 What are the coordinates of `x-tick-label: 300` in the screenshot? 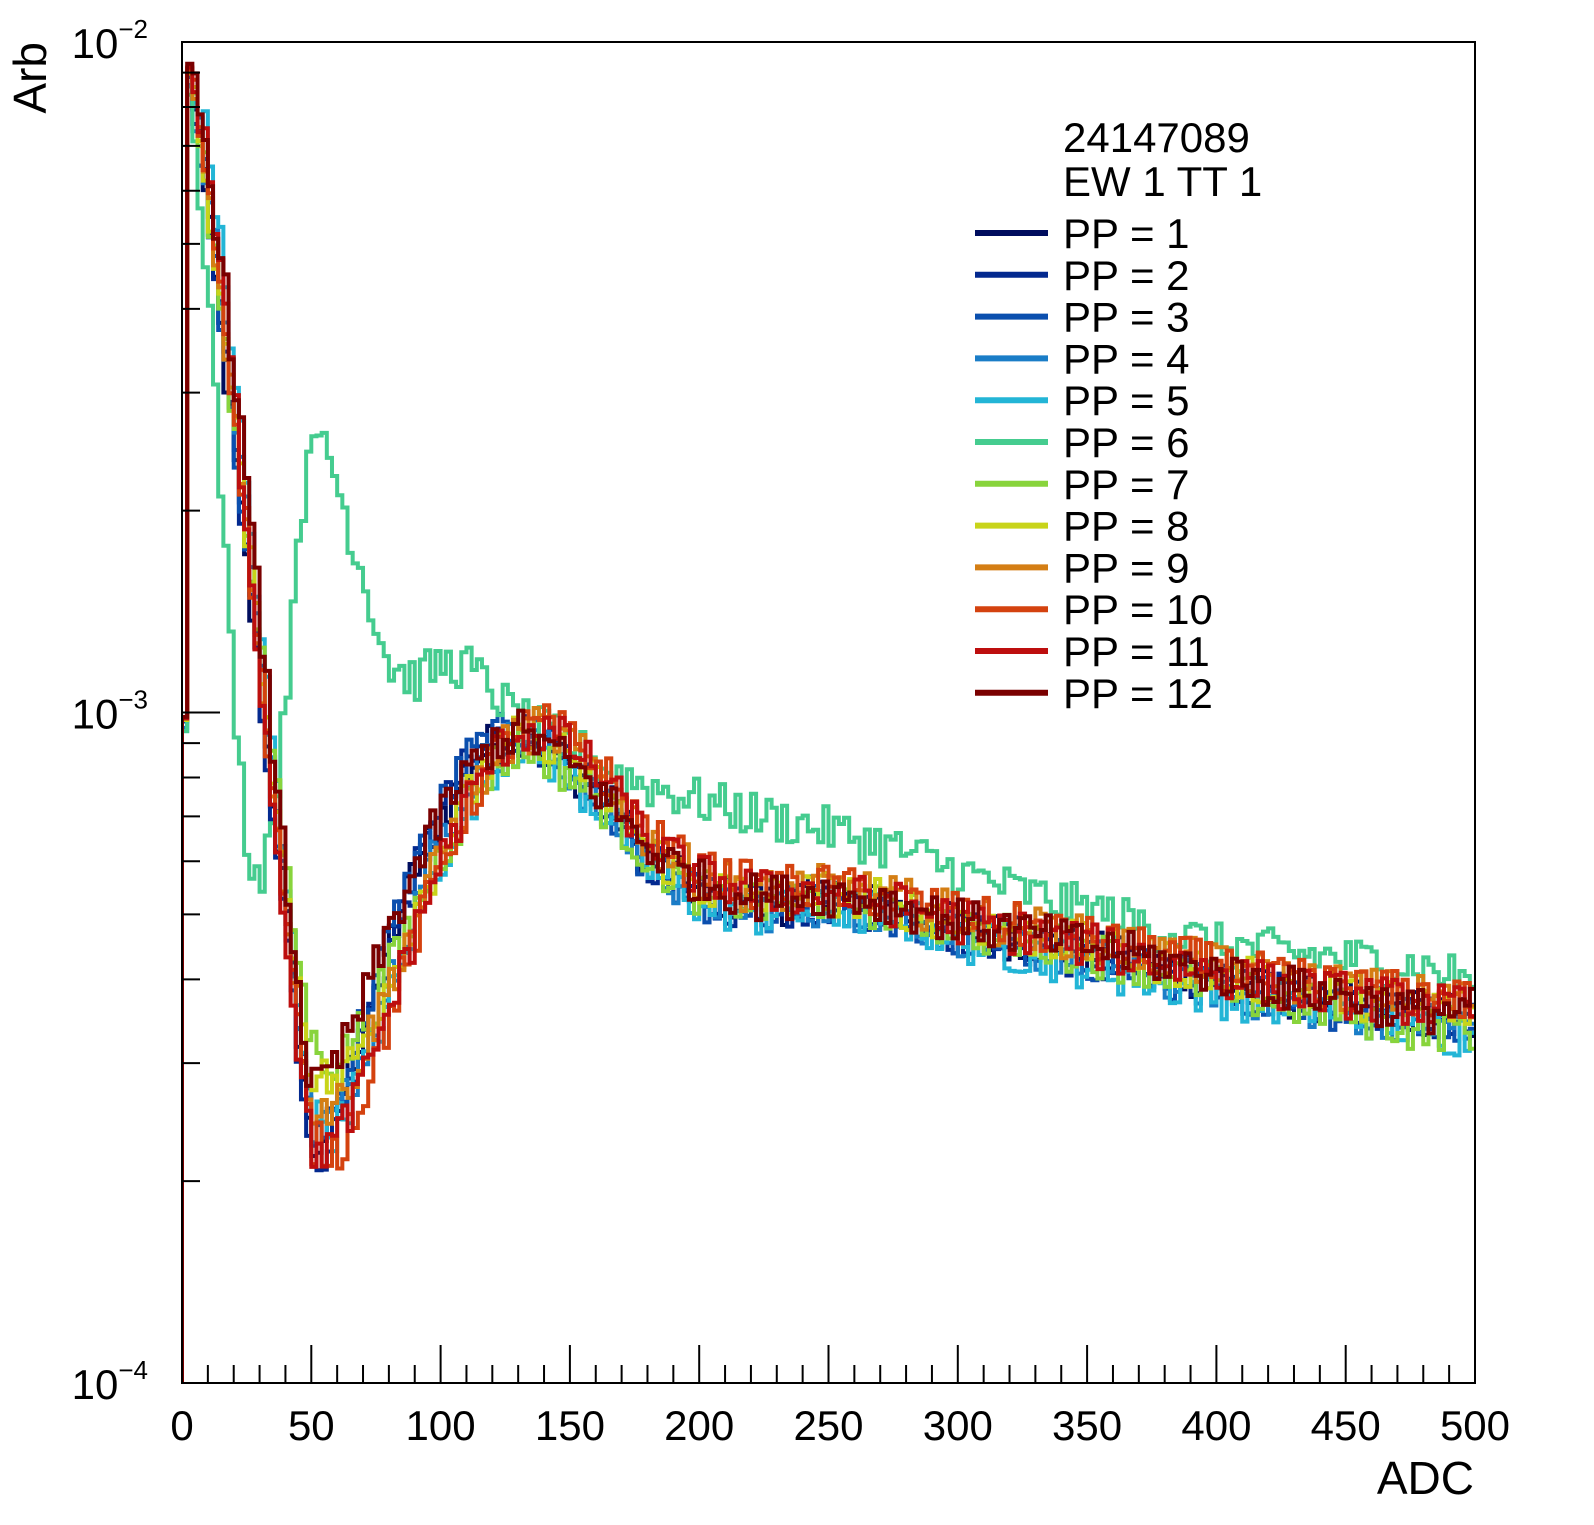 It's located at (958, 1425).